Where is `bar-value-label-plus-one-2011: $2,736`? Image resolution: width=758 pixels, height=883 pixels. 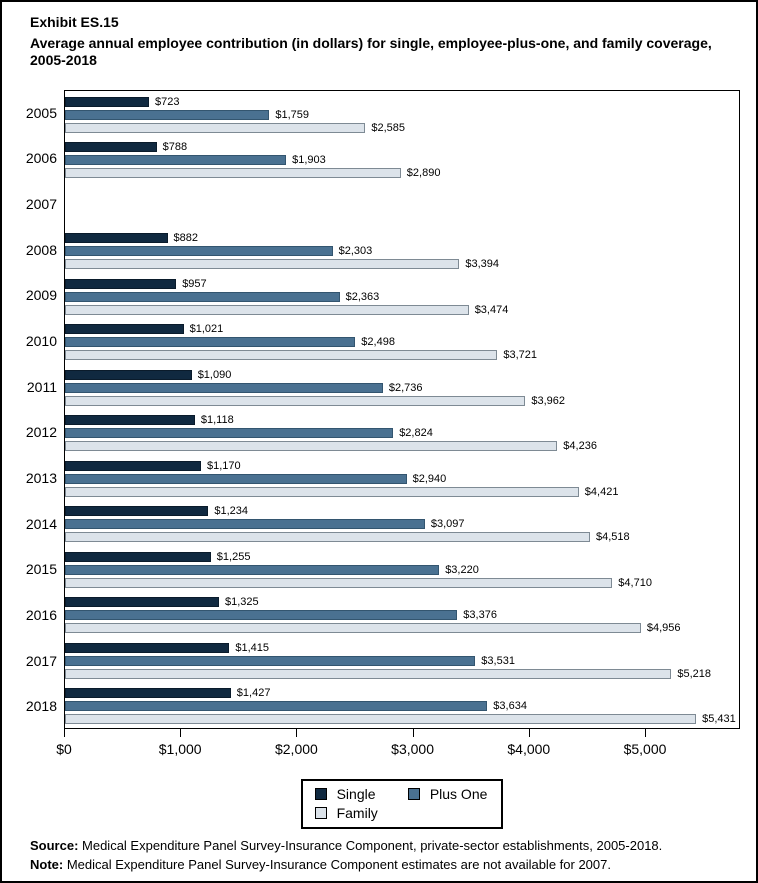 bar-value-label-plus-one-2011: $2,736 is located at coordinates (405, 387).